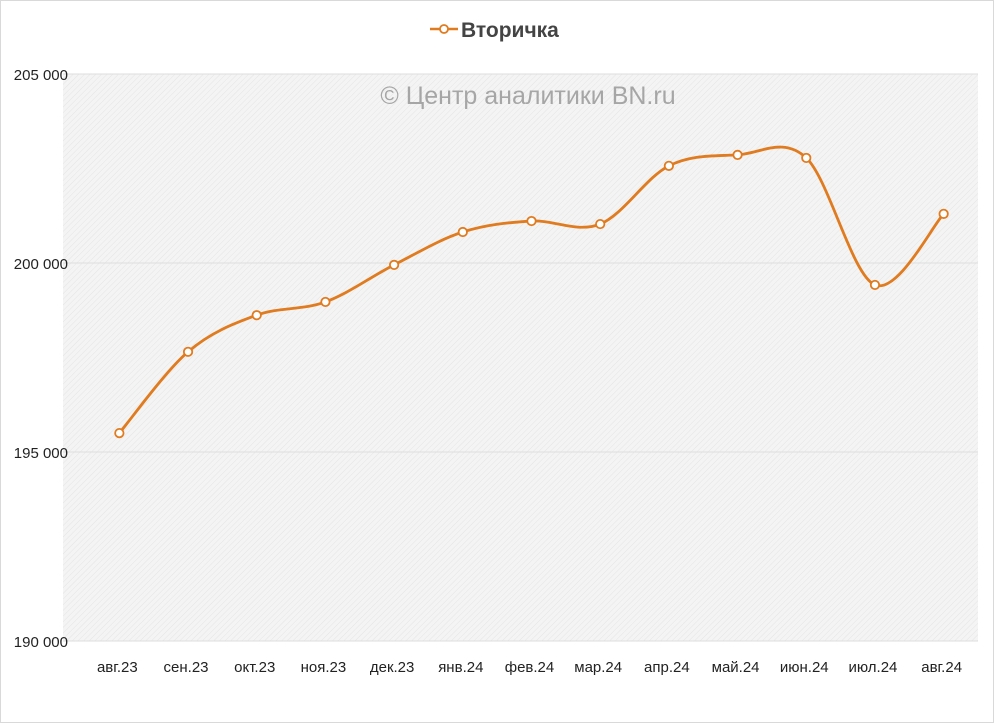 This screenshot has height=723, width=994. Describe the element at coordinates (510, 30) in the screenshot. I see `legend-label: Вторичка` at that location.